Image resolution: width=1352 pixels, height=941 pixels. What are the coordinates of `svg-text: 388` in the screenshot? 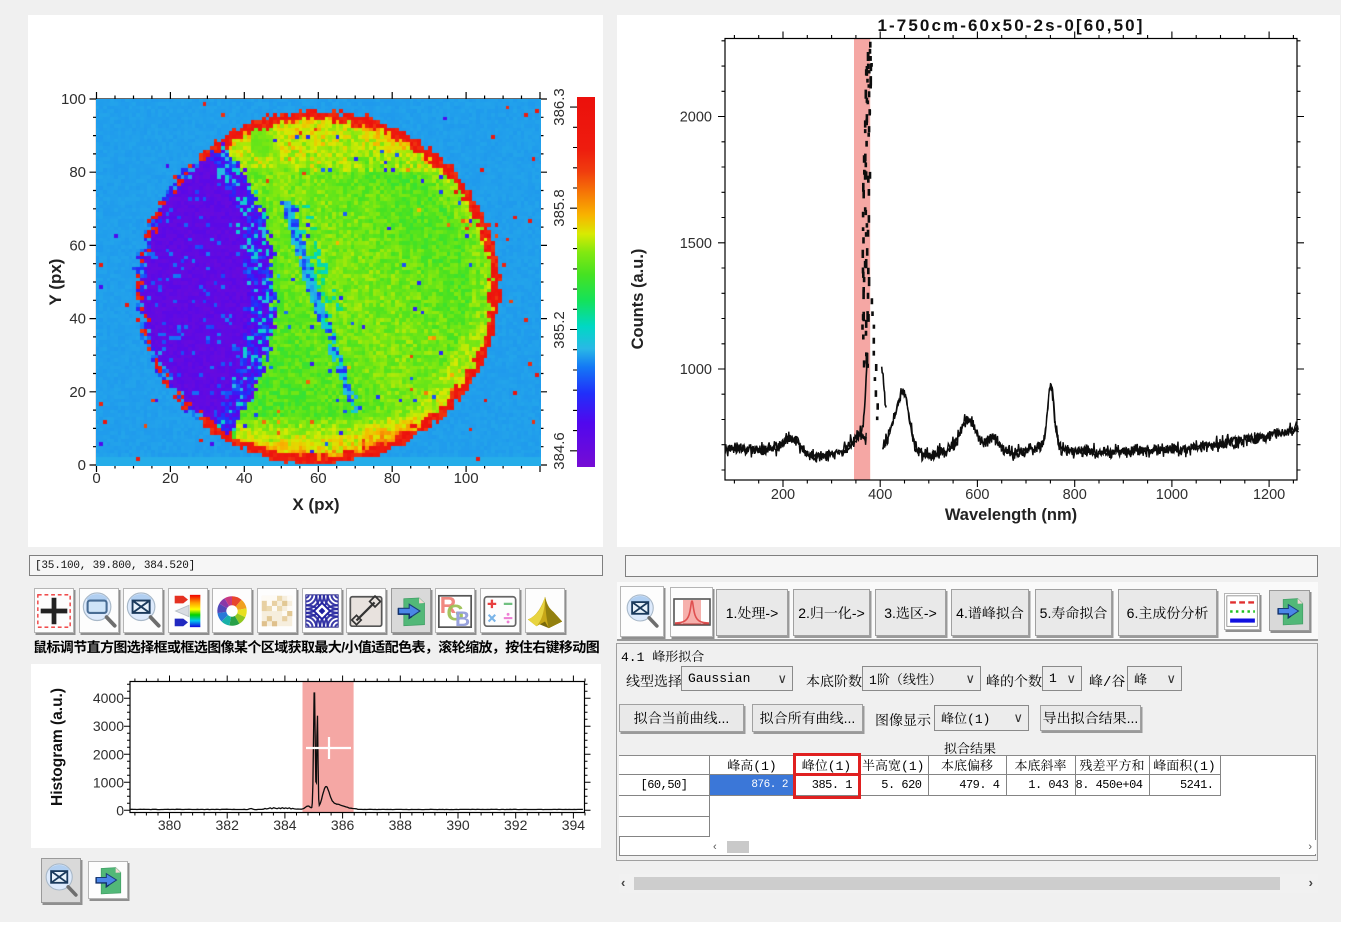 It's located at (401, 825).